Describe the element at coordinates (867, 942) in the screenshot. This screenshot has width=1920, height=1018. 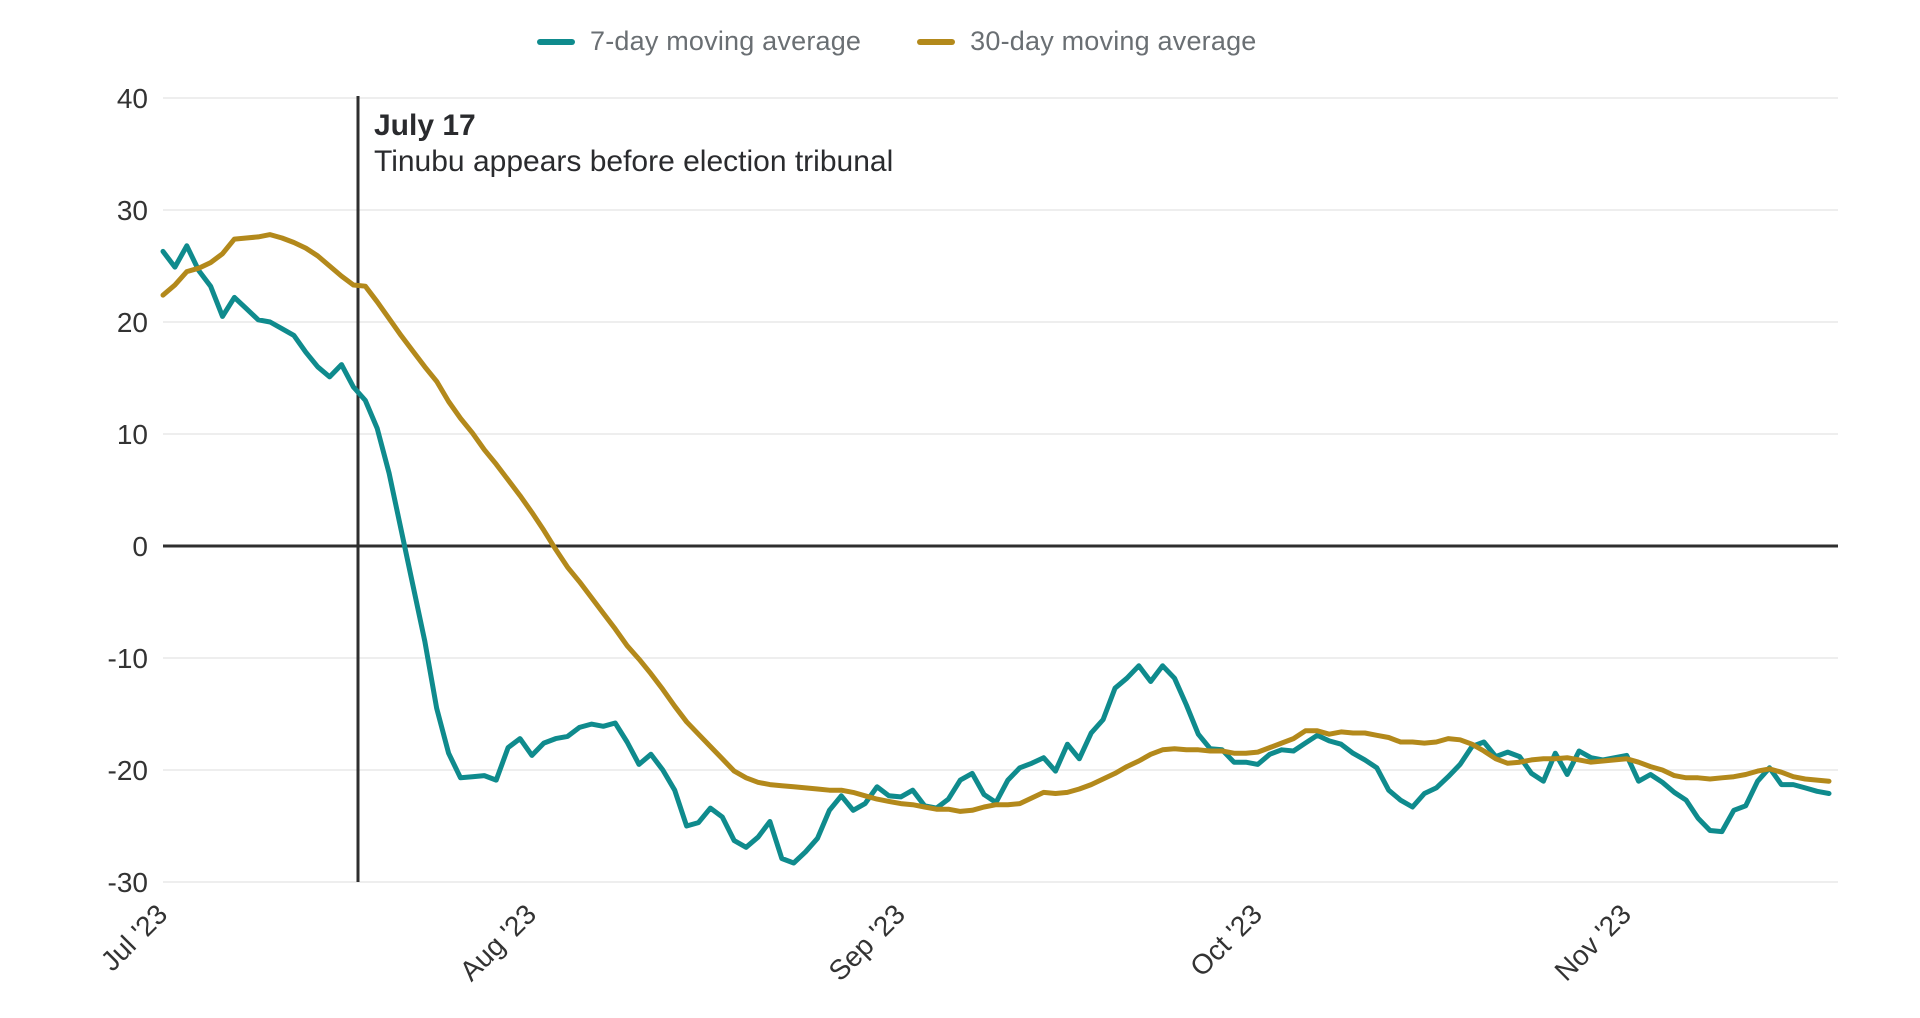
I see `x-tick-label: Sep '23` at that location.